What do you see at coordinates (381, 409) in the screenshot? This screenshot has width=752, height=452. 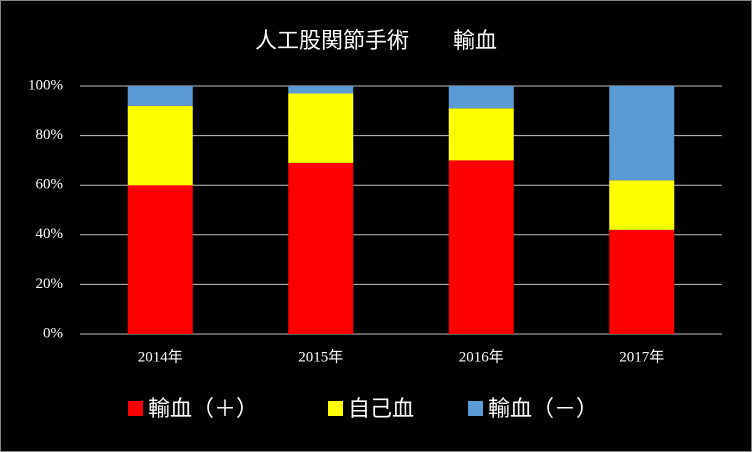 I see `legend-label: 自己血` at bounding box center [381, 409].